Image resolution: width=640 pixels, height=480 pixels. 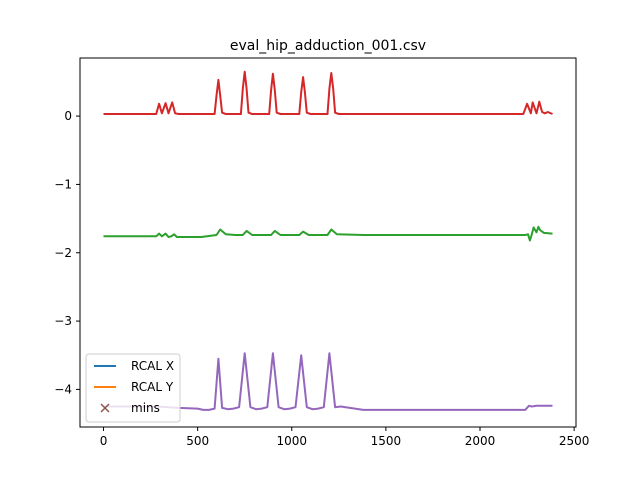 What do you see at coordinates (104, 441) in the screenshot?
I see `x-tick-label: 0` at bounding box center [104, 441].